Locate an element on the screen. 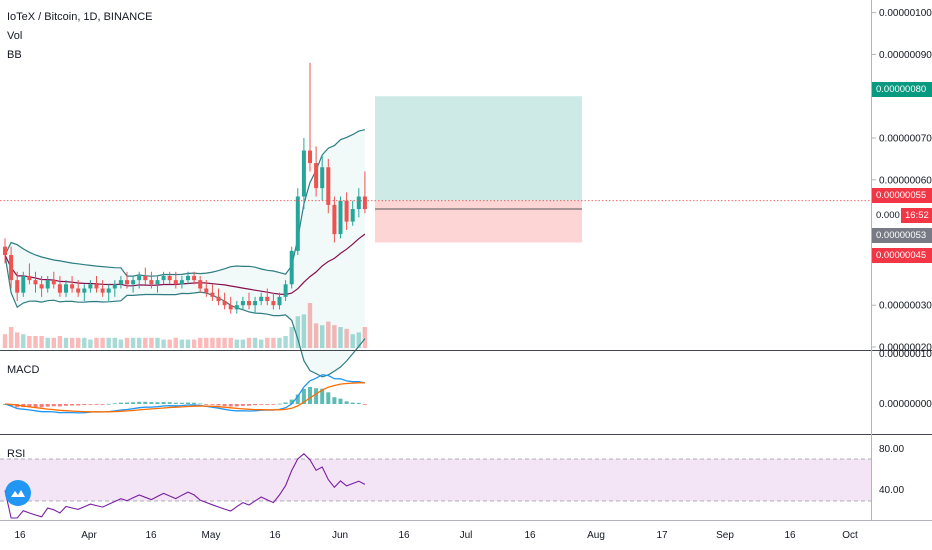 The width and height of the screenshot is (932, 550). long-position-zone is located at coordinates (478, 169).